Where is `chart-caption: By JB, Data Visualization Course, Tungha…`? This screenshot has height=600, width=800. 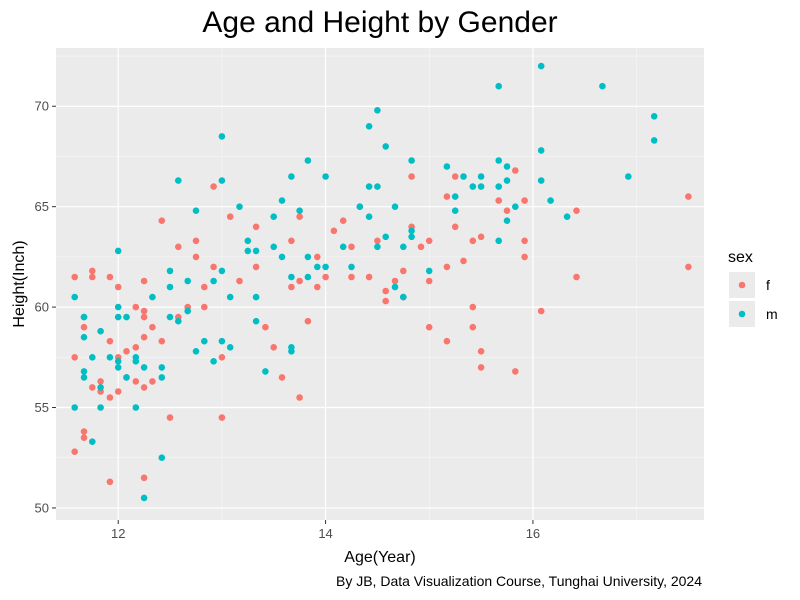 chart-caption: By JB, Data Visualization Course, Tungha… is located at coordinates (518, 581).